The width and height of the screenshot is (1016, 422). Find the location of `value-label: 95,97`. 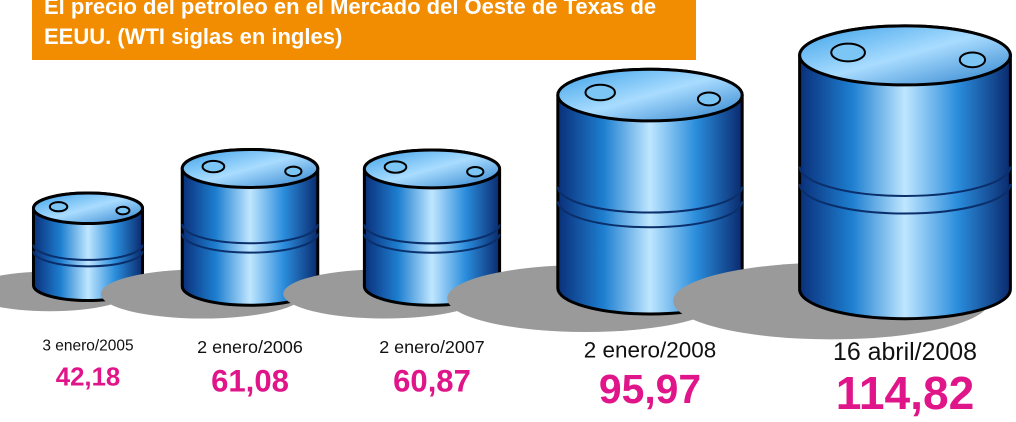

value-label: 95,97 is located at coordinates (650, 389).